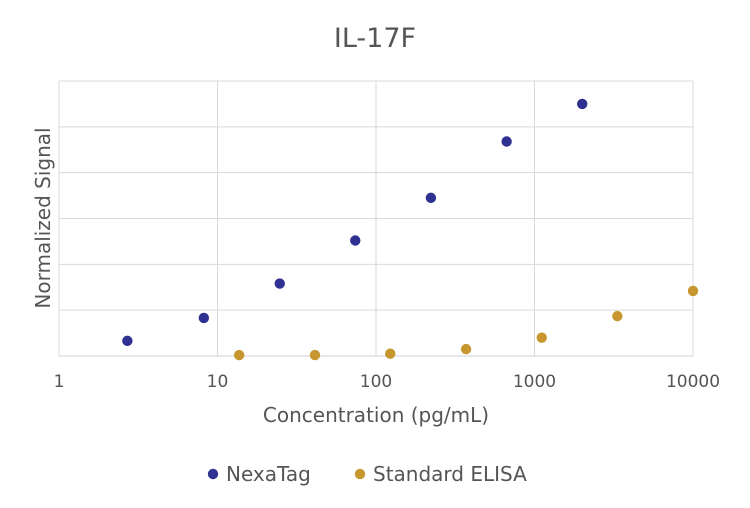 Image resolution: width=750 pixels, height=508 pixels. Describe the element at coordinates (693, 382) in the screenshot. I see `x-tick-label: 10000` at that location.